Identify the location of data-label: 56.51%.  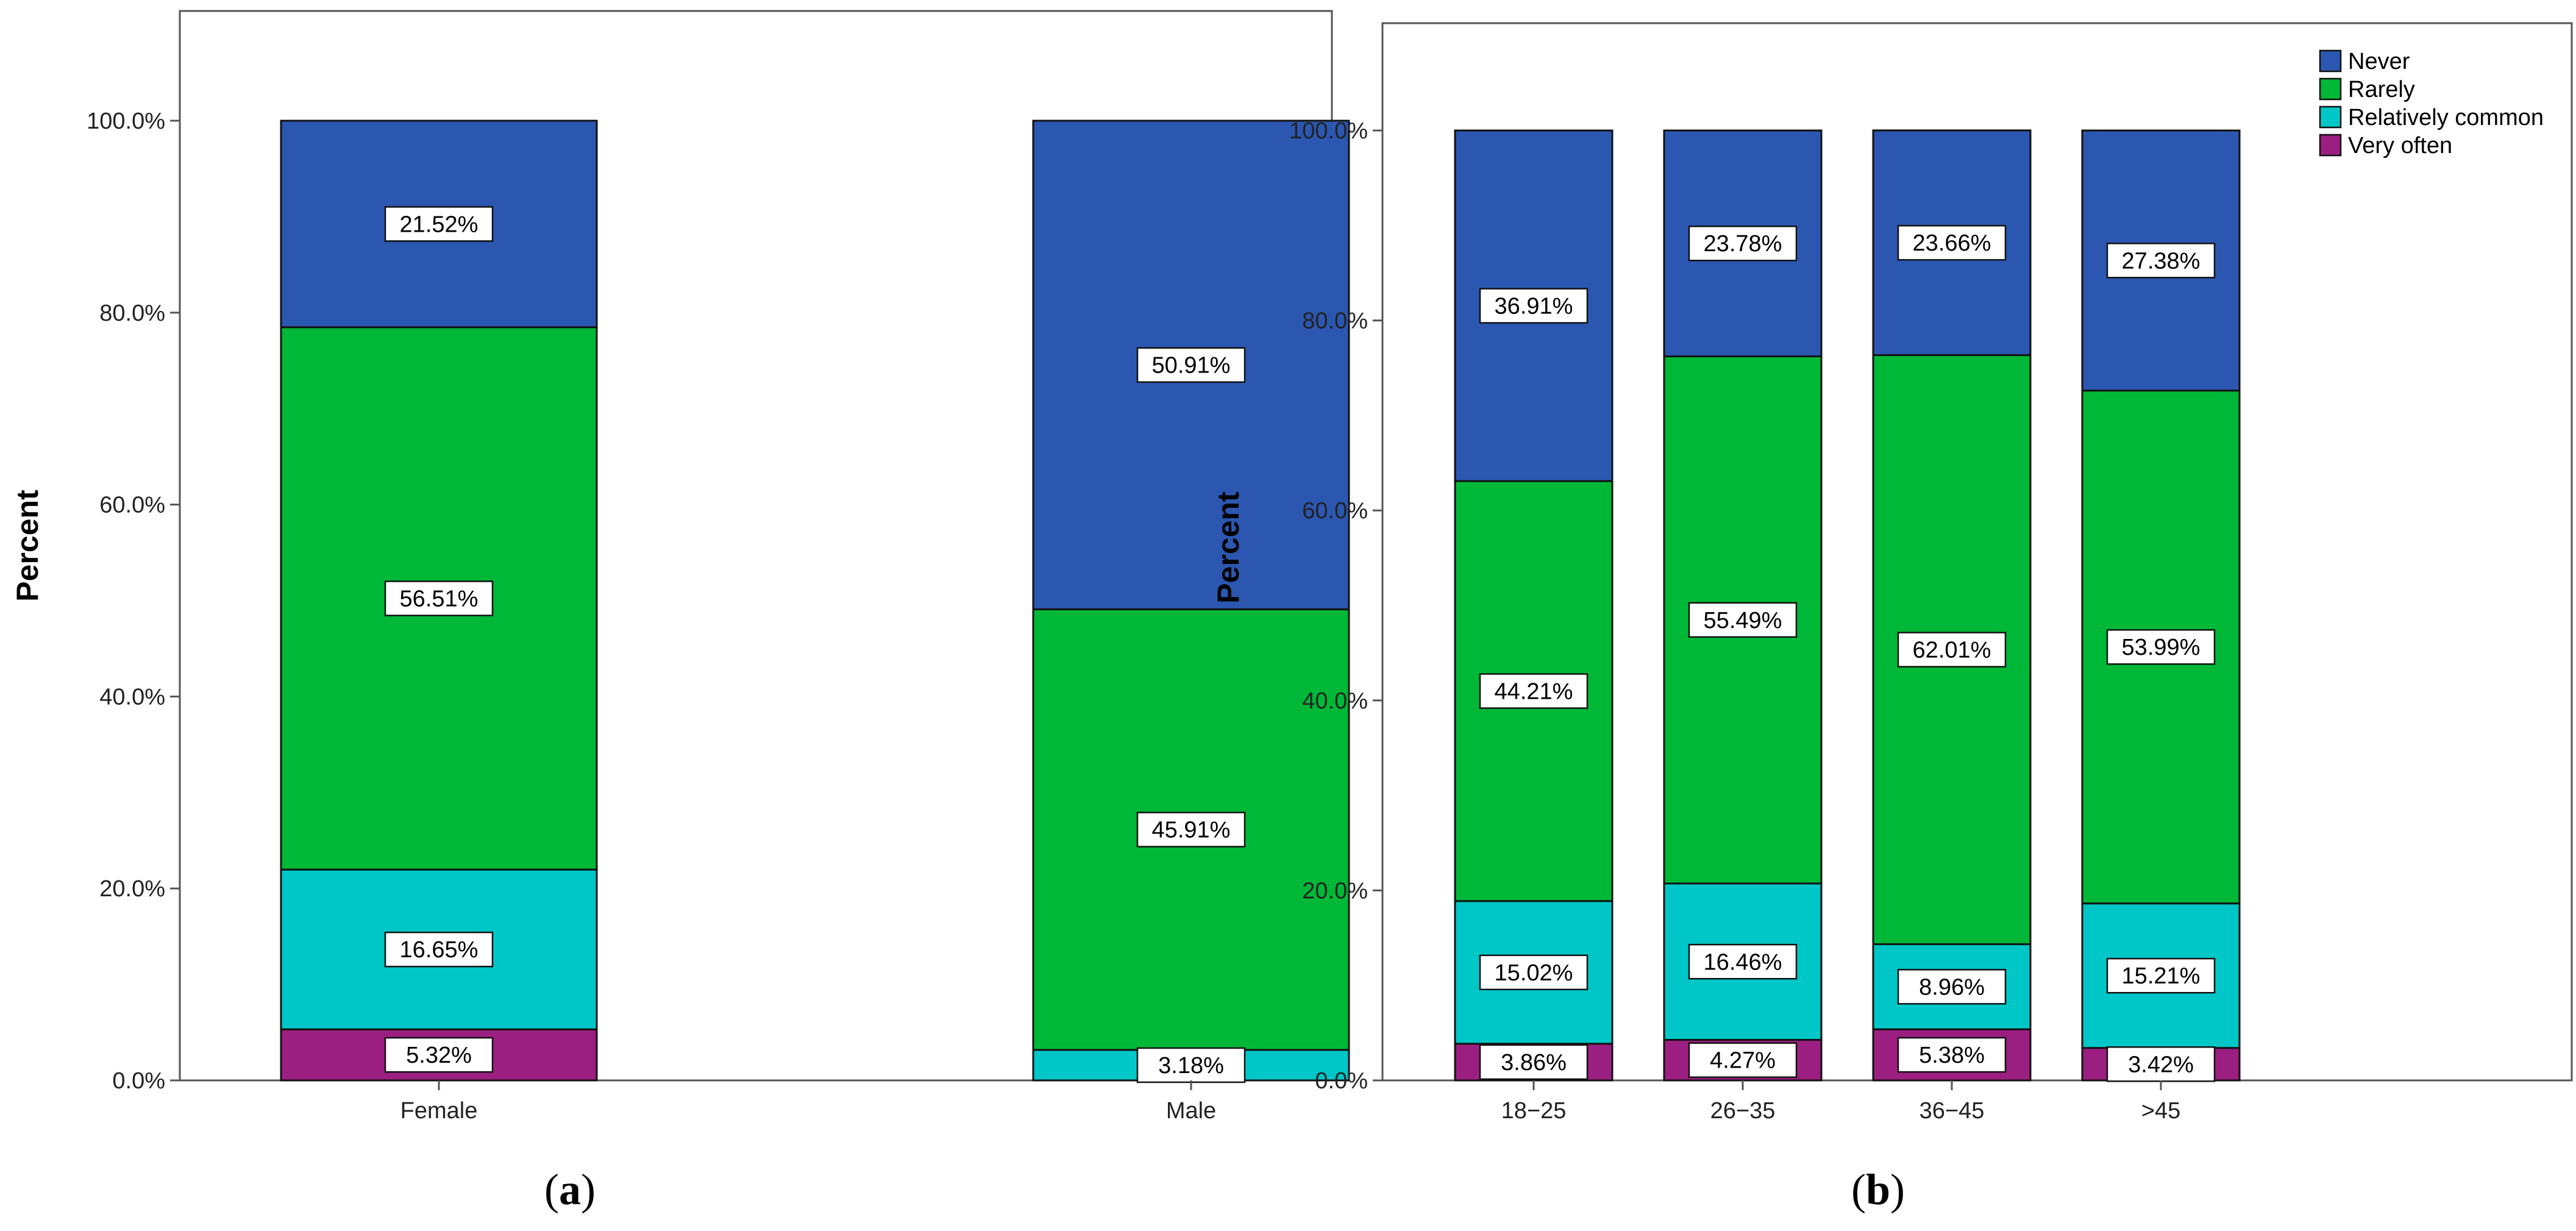
(439, 599).